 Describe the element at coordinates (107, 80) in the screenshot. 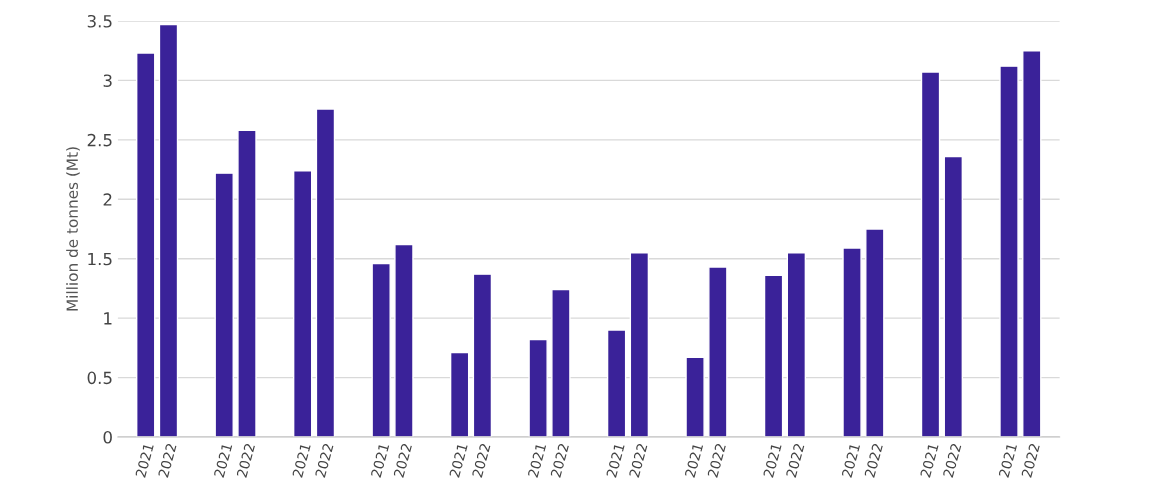

I see `y-tick-label: 3` at that location.